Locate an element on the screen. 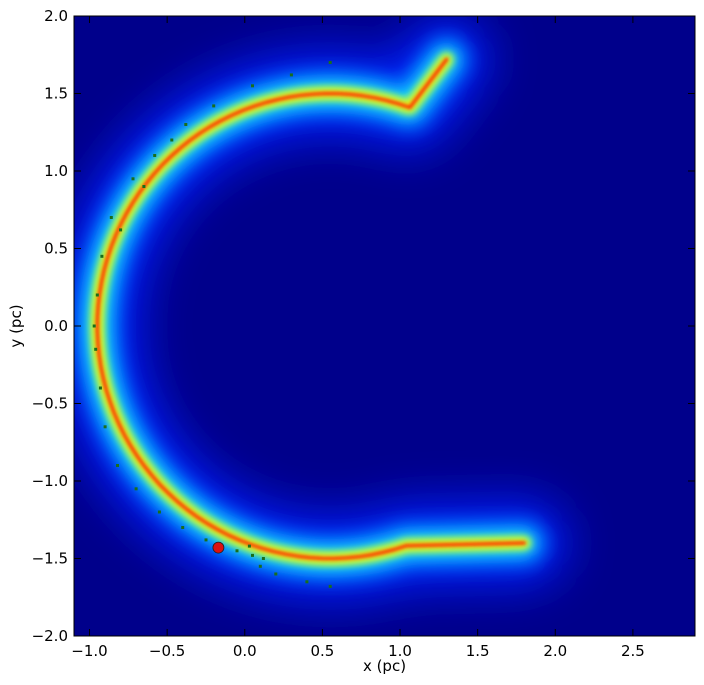 The image size is (704, 685). x-axis-label: x (pc) is located at coordinates (384, 666).